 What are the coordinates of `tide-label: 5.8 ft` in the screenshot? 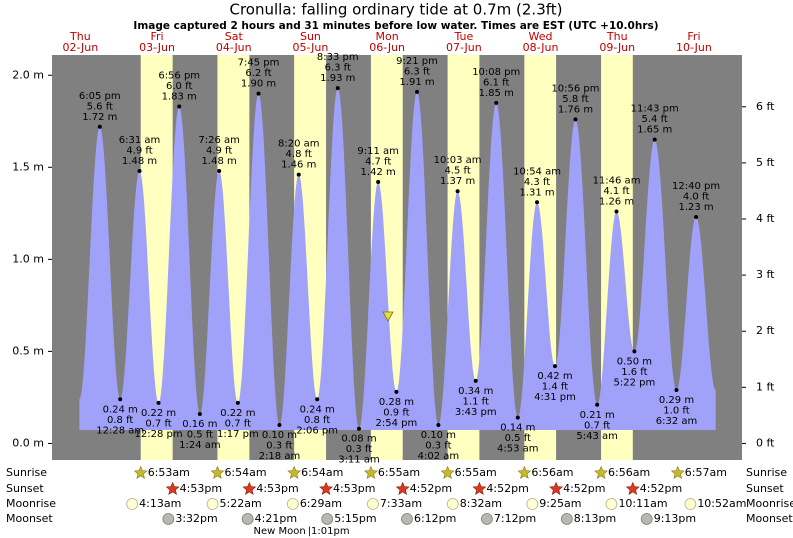 It's located at (575, 99).